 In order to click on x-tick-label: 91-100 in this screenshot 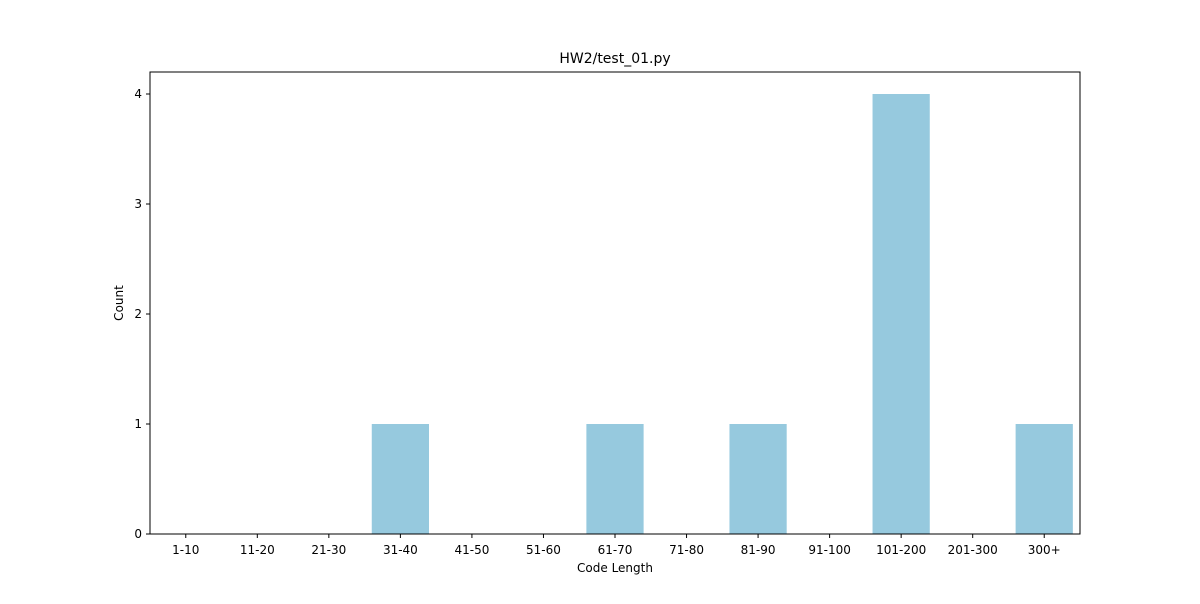, I will do `click(829, 550)`.